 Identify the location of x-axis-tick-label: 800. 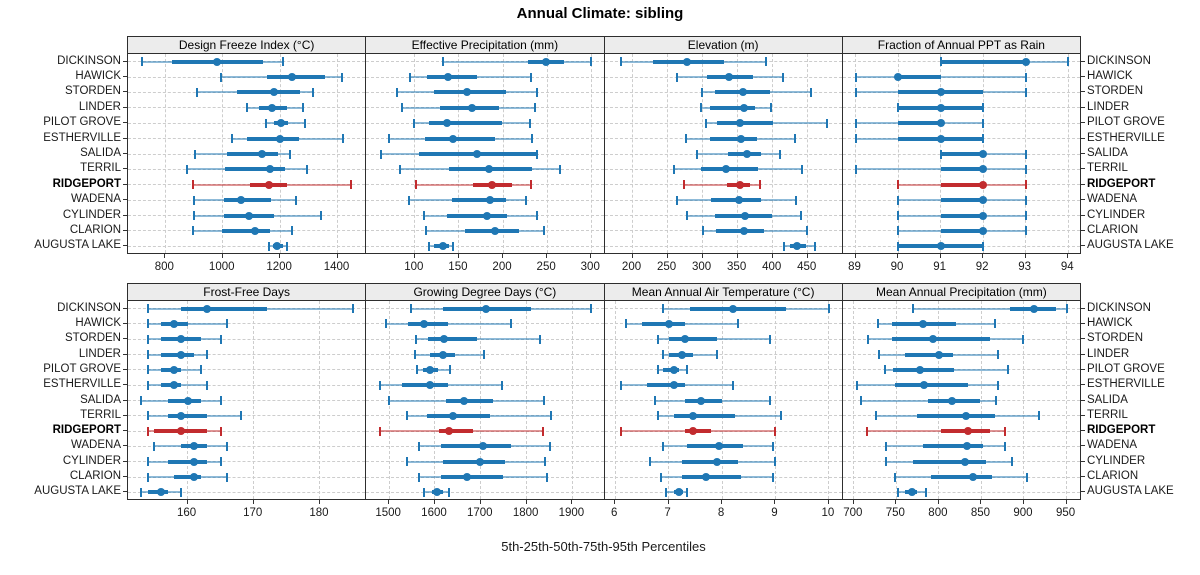
(938, 513).